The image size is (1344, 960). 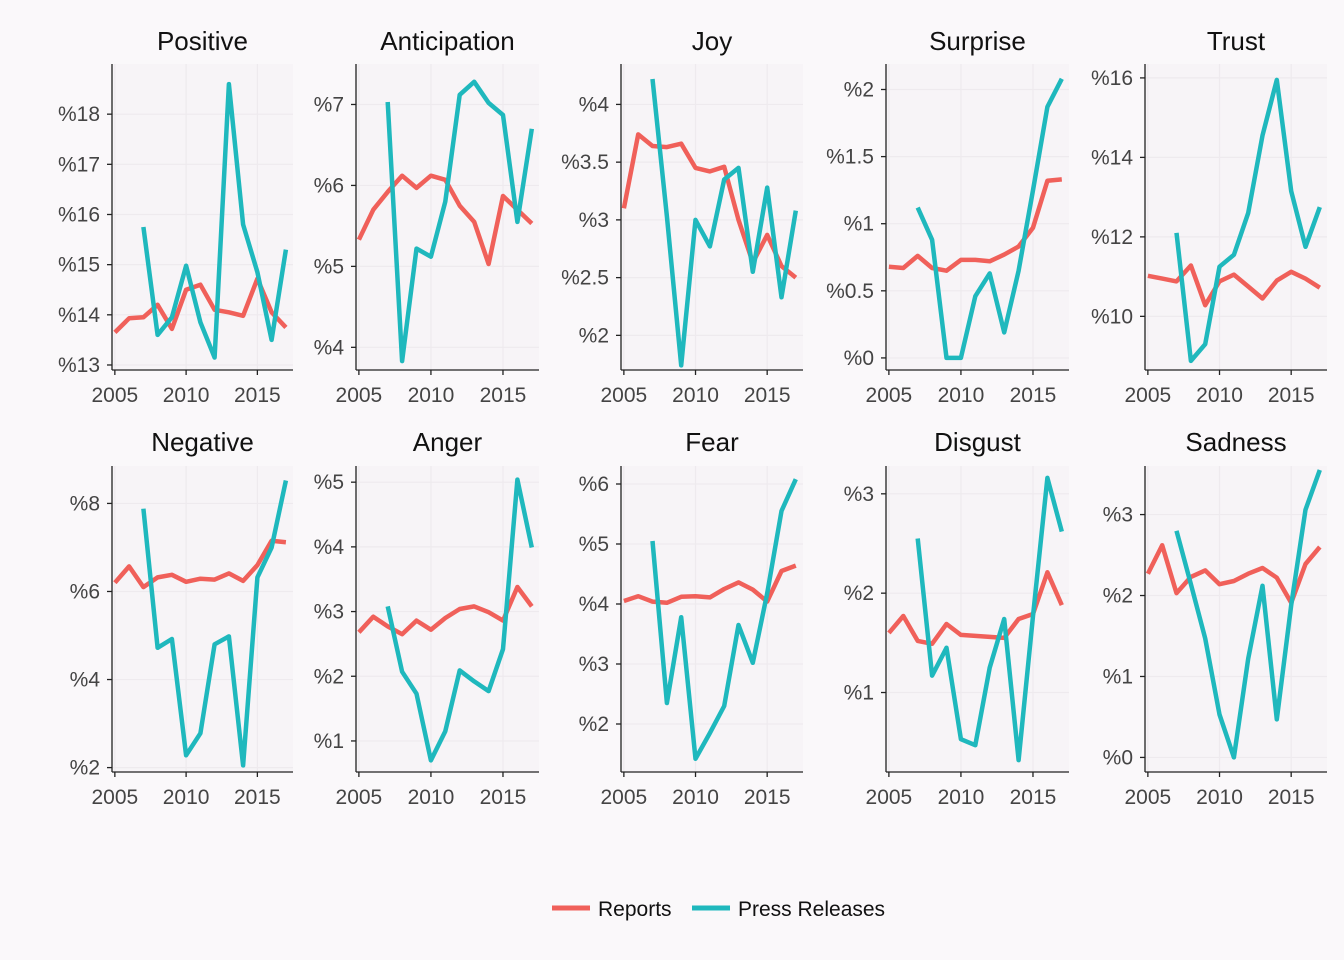 What do you see at coordinates (79, 265) in the screenshot?
I see `y-tick-label: %15` at bounding box center [79, 265].